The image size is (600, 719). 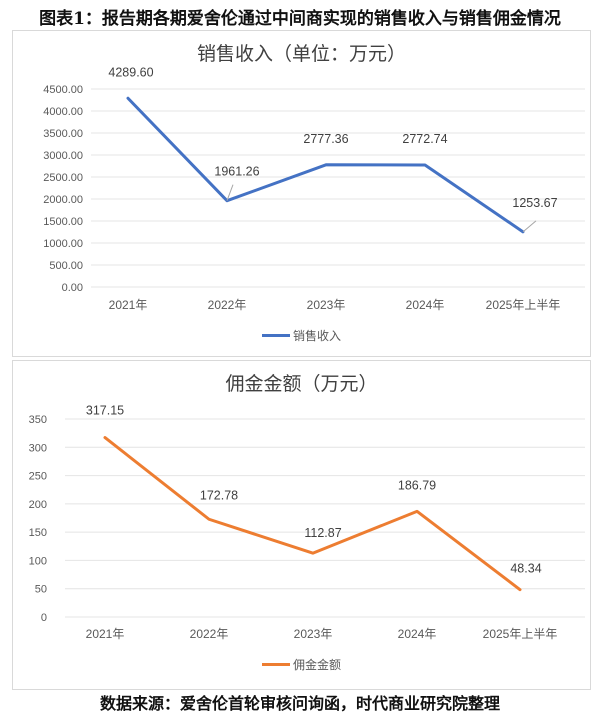 I want to click on data-label: 317.15, so click(x=105, y=411).